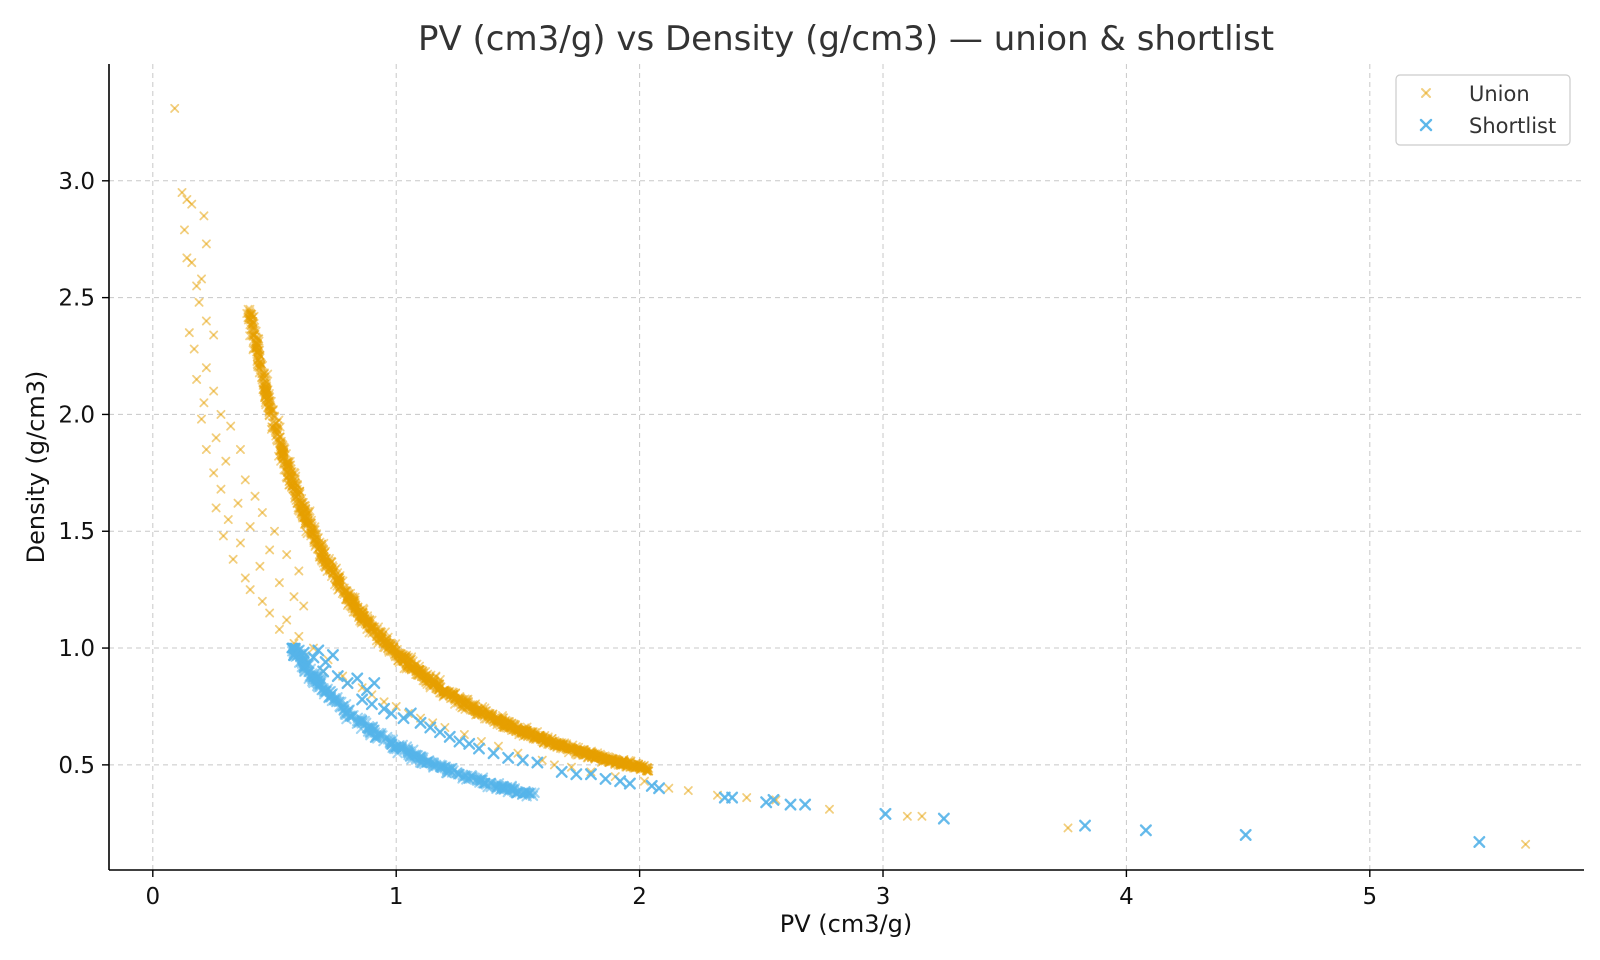 The width and height of the screenshot is (1600, 960). Describe the element at coordinates (76, 532) in the screenshot. I see `y-tick-label: 1.5` at that location.